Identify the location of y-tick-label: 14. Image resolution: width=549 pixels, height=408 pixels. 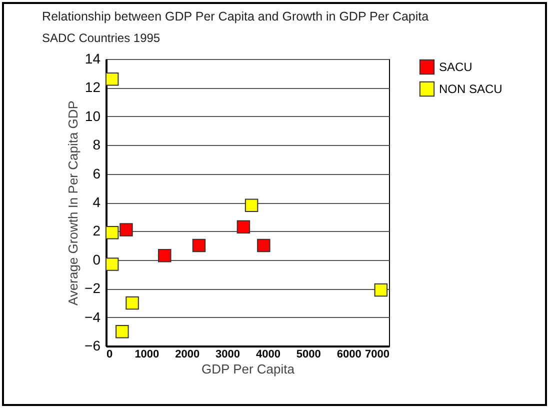
(92, 58).